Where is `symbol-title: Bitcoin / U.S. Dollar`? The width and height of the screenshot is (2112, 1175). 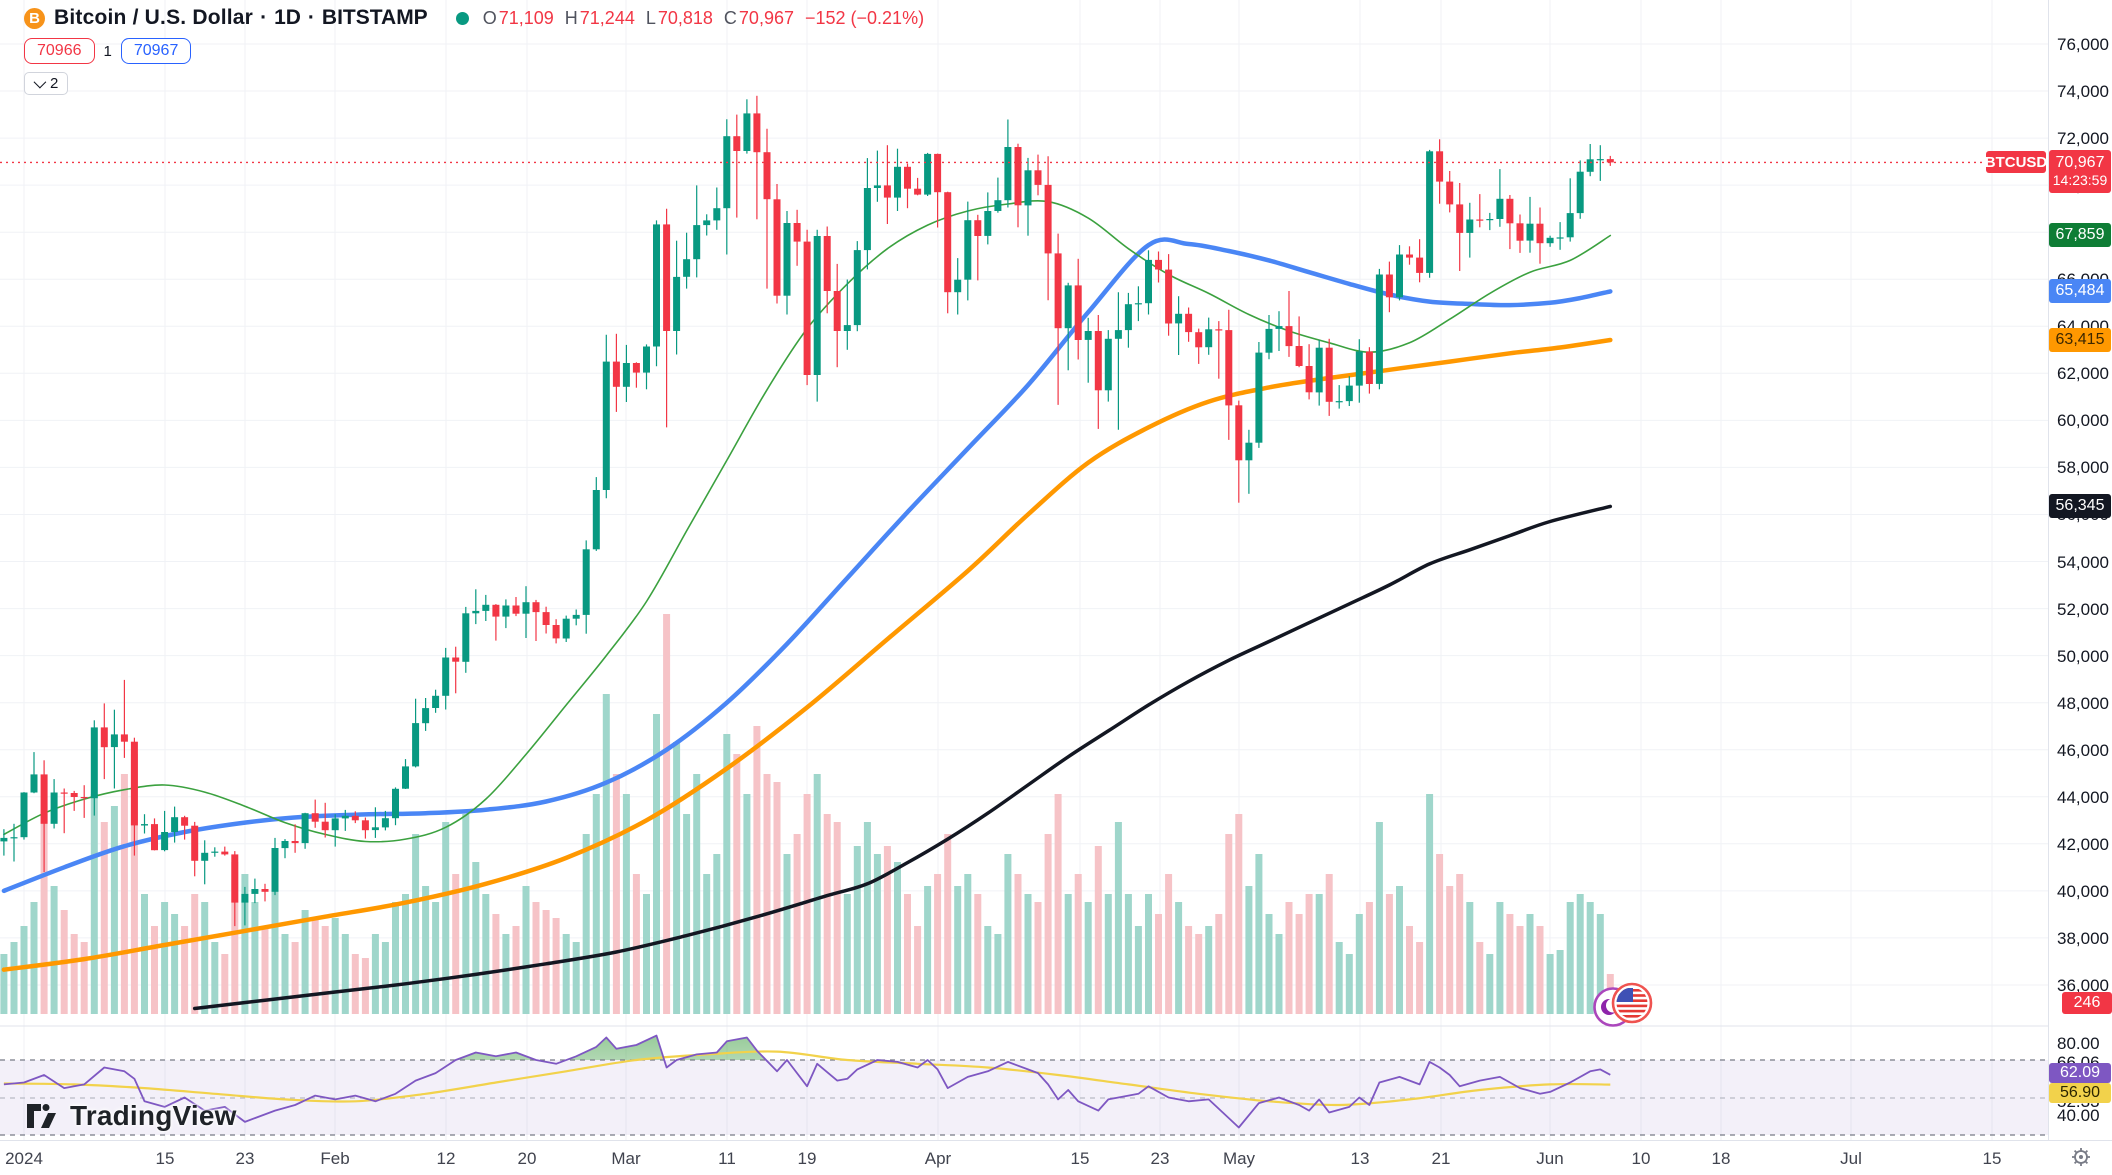 symbol-title: Bitcoin / U.S. Dollar is located at coordinates (154, 17).